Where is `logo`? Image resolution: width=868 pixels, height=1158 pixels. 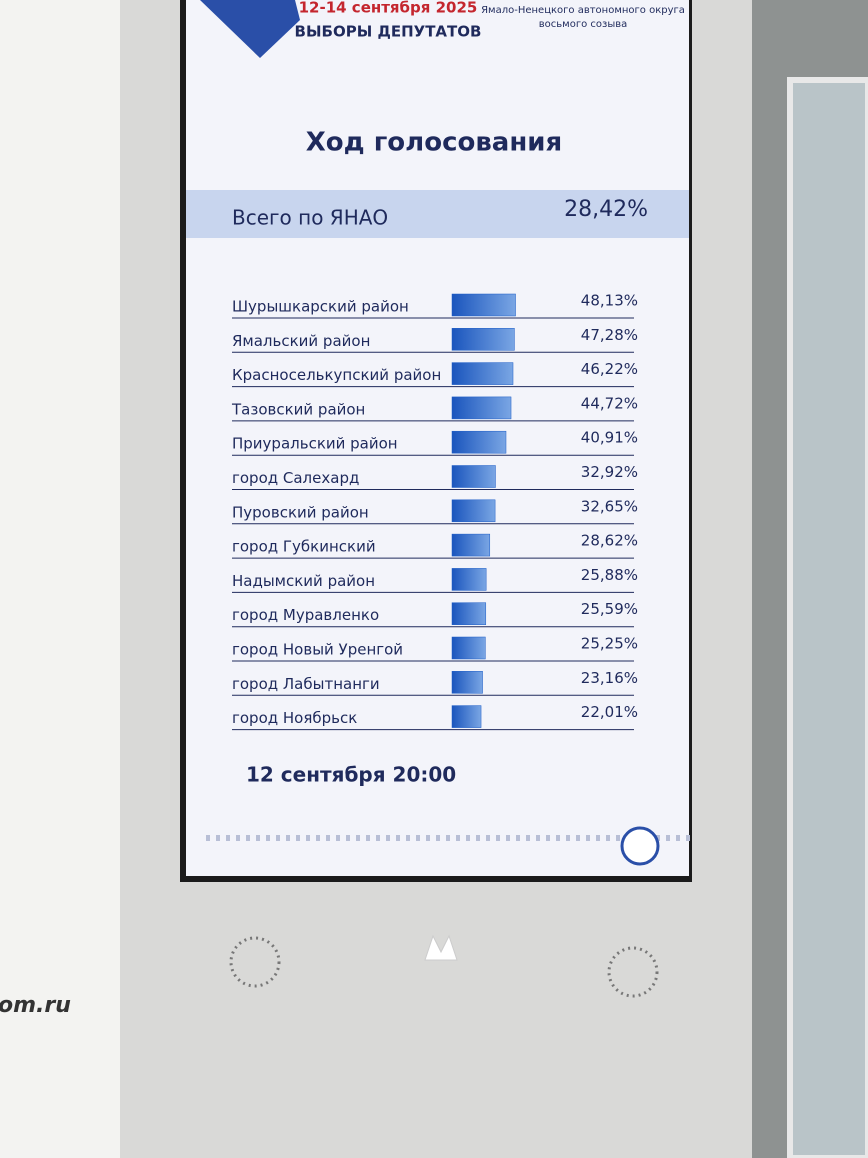 logo is located at coordinates (250, 29).